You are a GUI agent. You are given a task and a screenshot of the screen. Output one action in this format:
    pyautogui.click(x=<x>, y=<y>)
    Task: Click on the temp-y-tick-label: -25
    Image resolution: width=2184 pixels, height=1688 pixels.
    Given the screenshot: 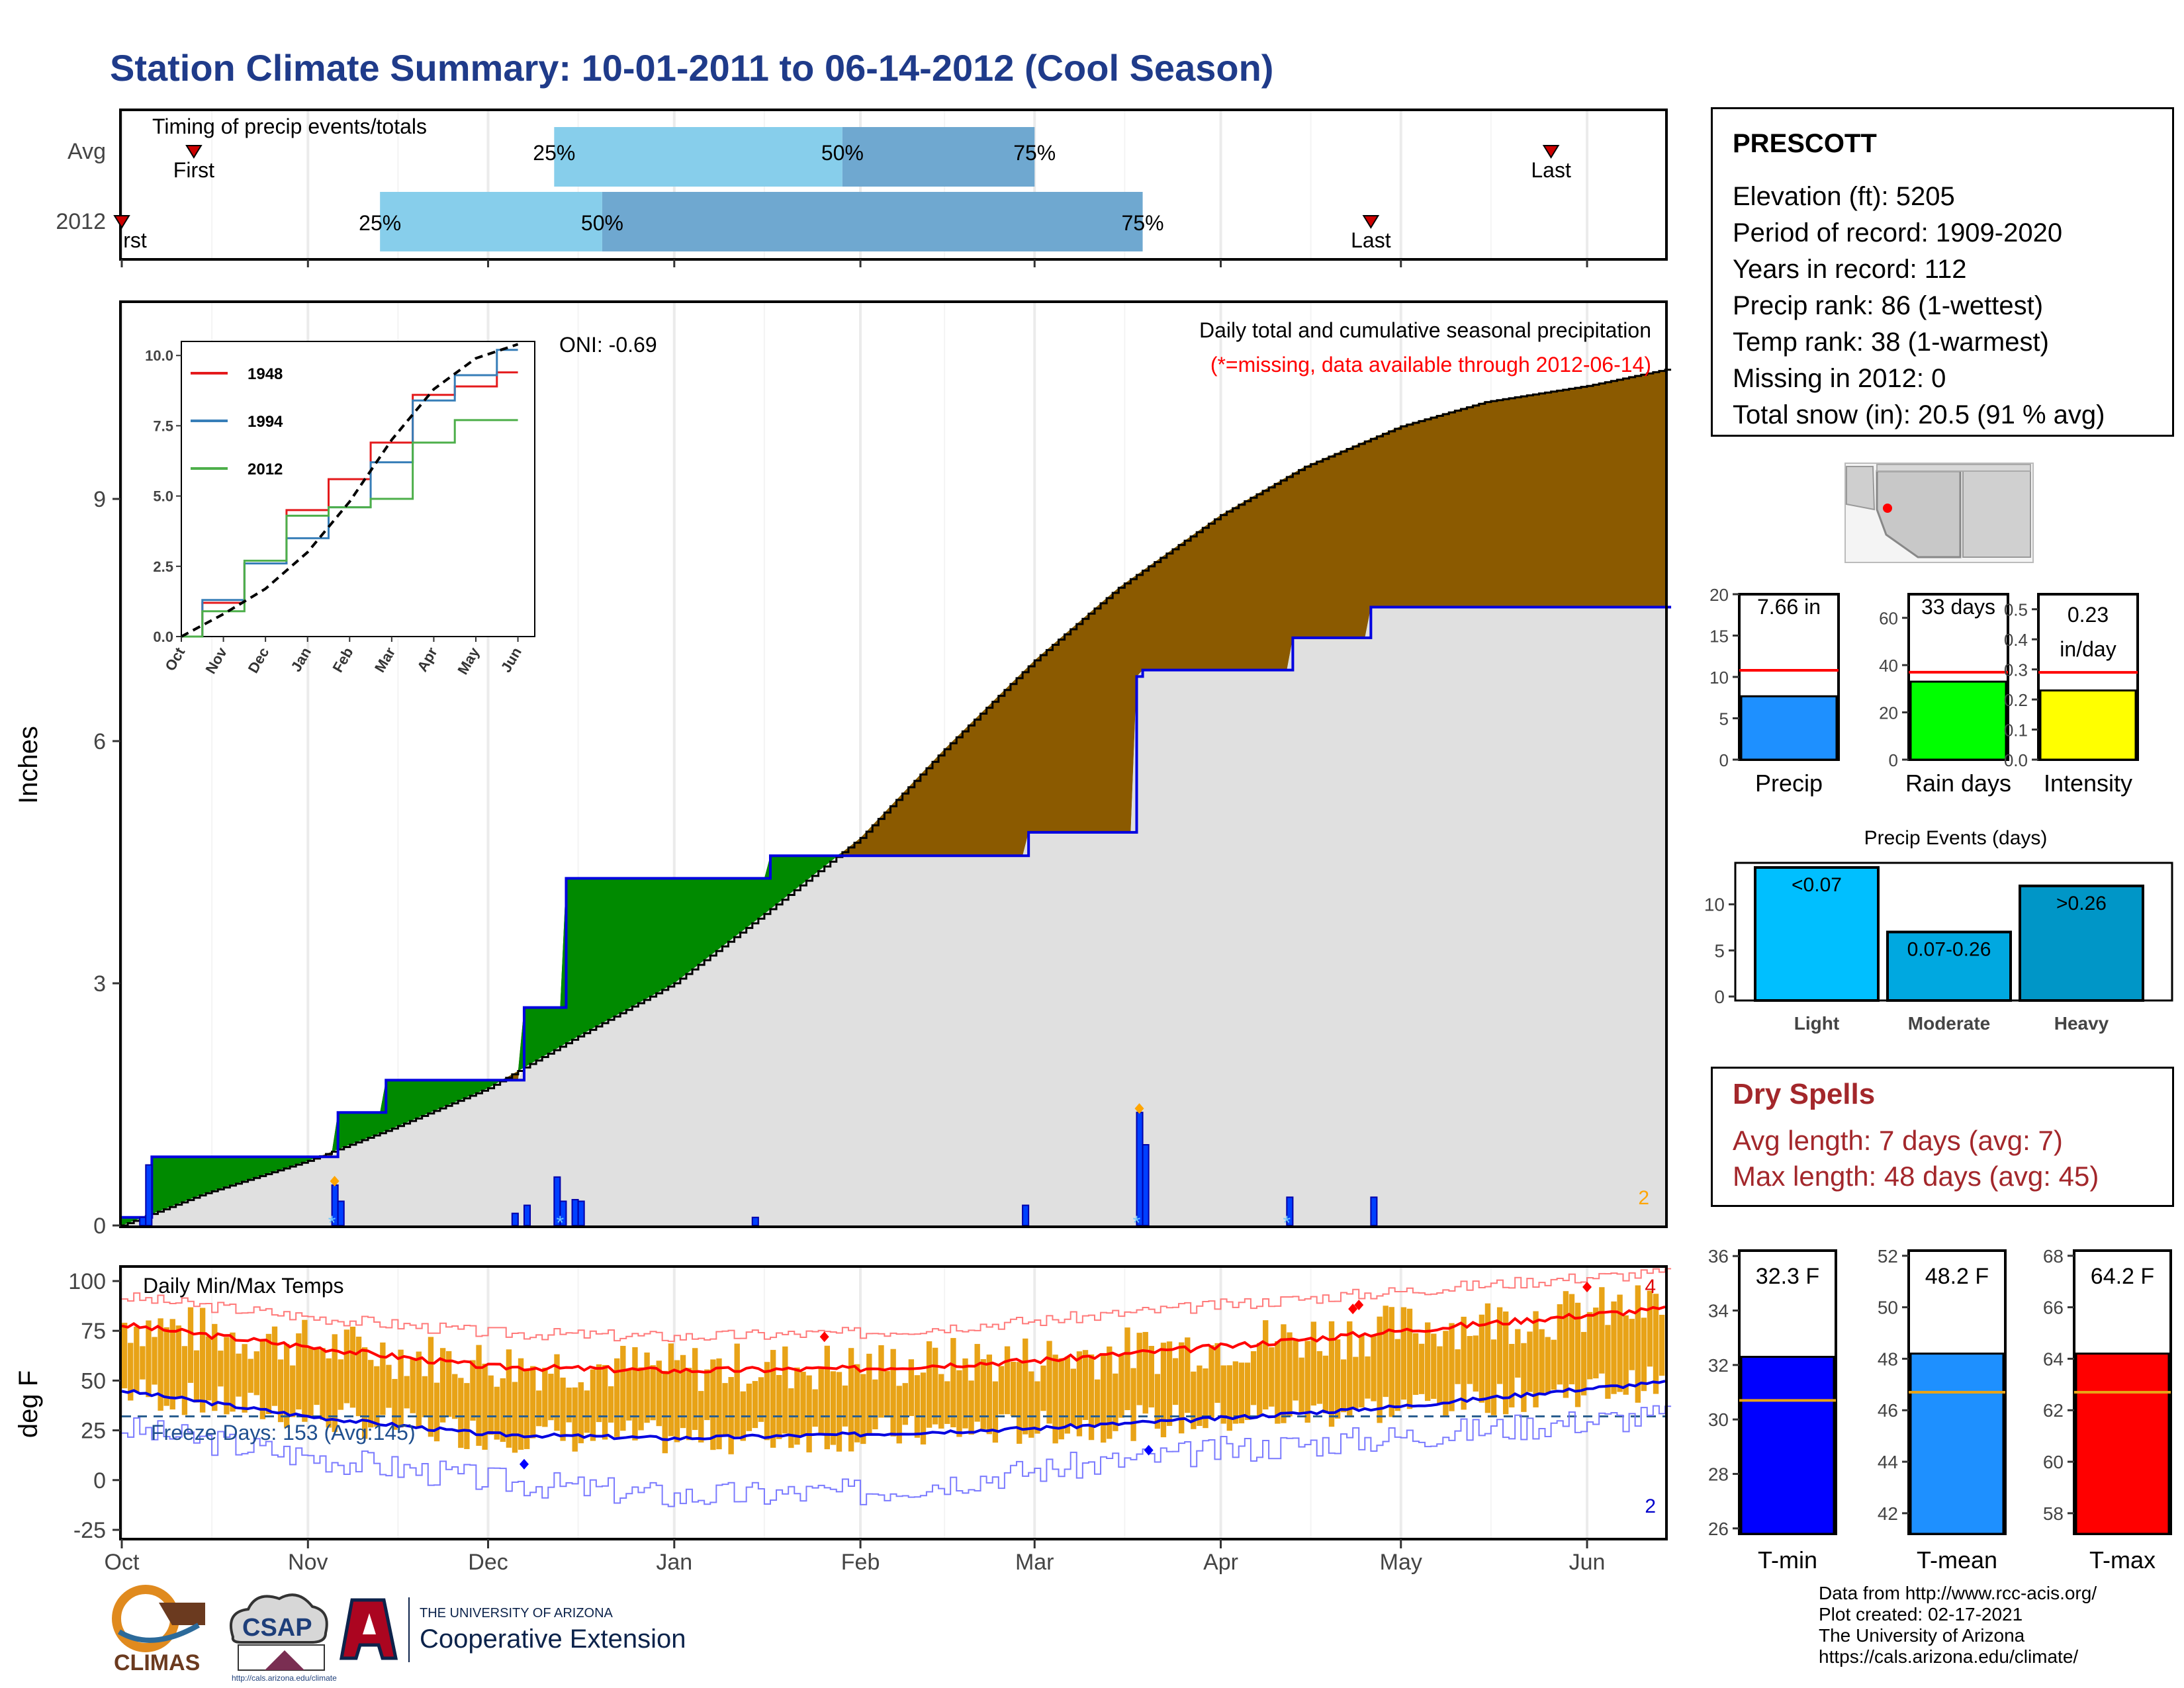 What is the action you would take?
    pyautogui.click(x=89, y=1530)
    